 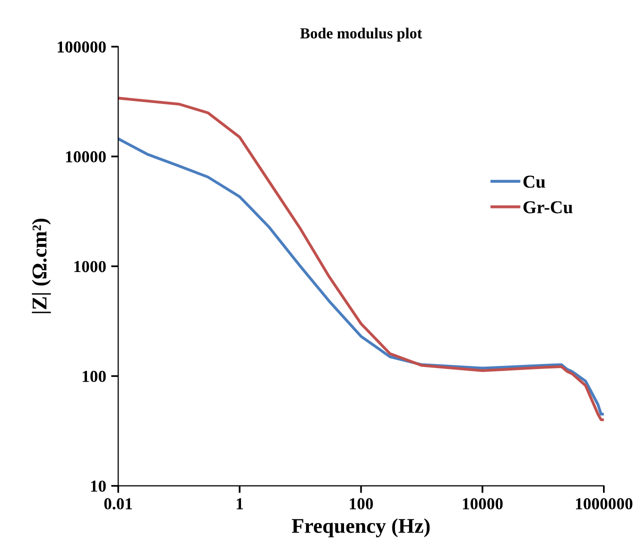 What do you see at coordinates (604, 504) in the screenshot?
I see `x-tick-label: 1000000` at bounding box center [604, 504].